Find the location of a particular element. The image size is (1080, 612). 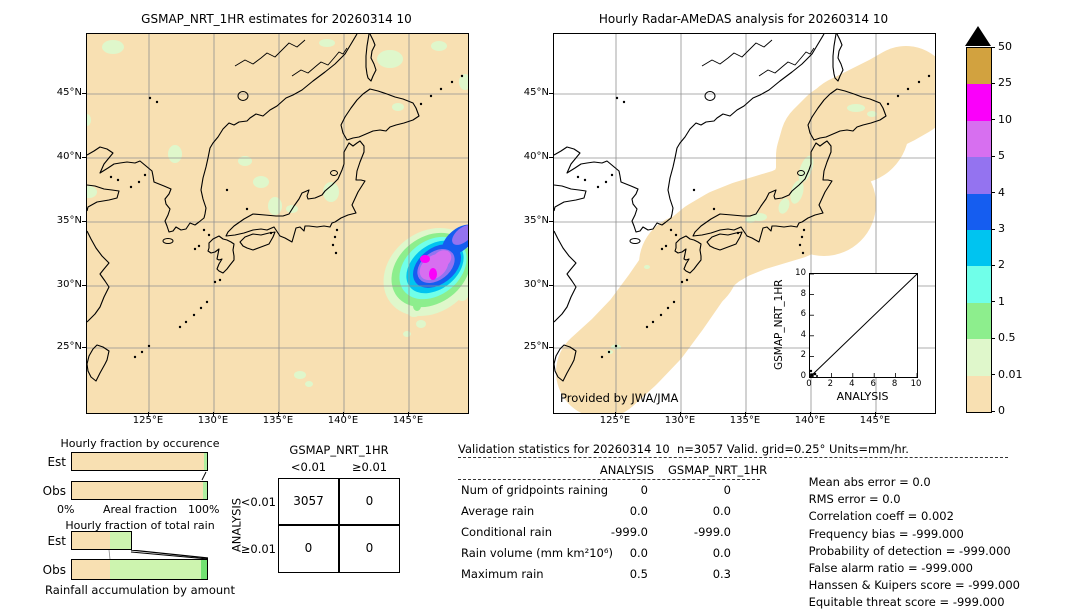

occurrence-obs-bar is located at coordinates (139, 490).